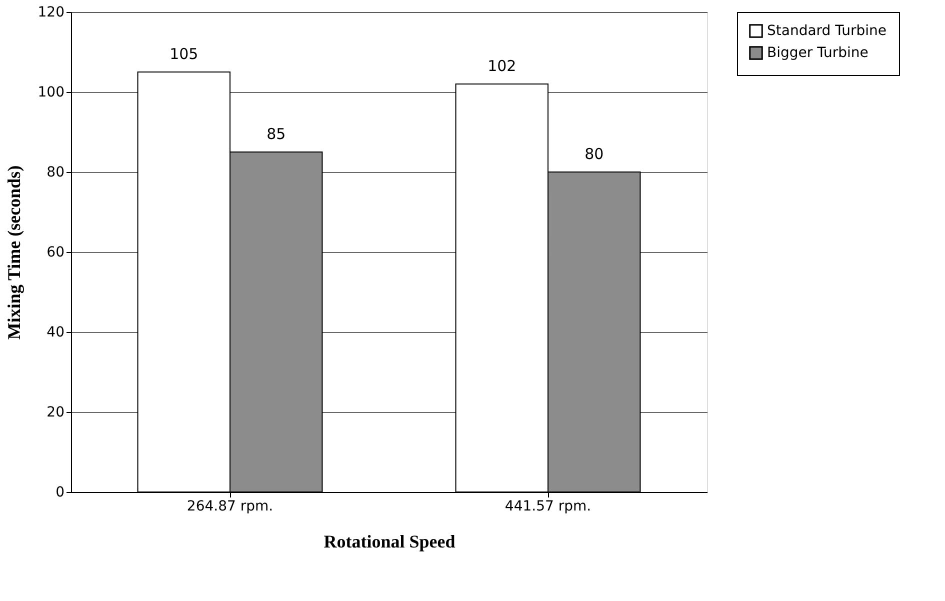  I want to click on data-label: 80, so click(594, 154).